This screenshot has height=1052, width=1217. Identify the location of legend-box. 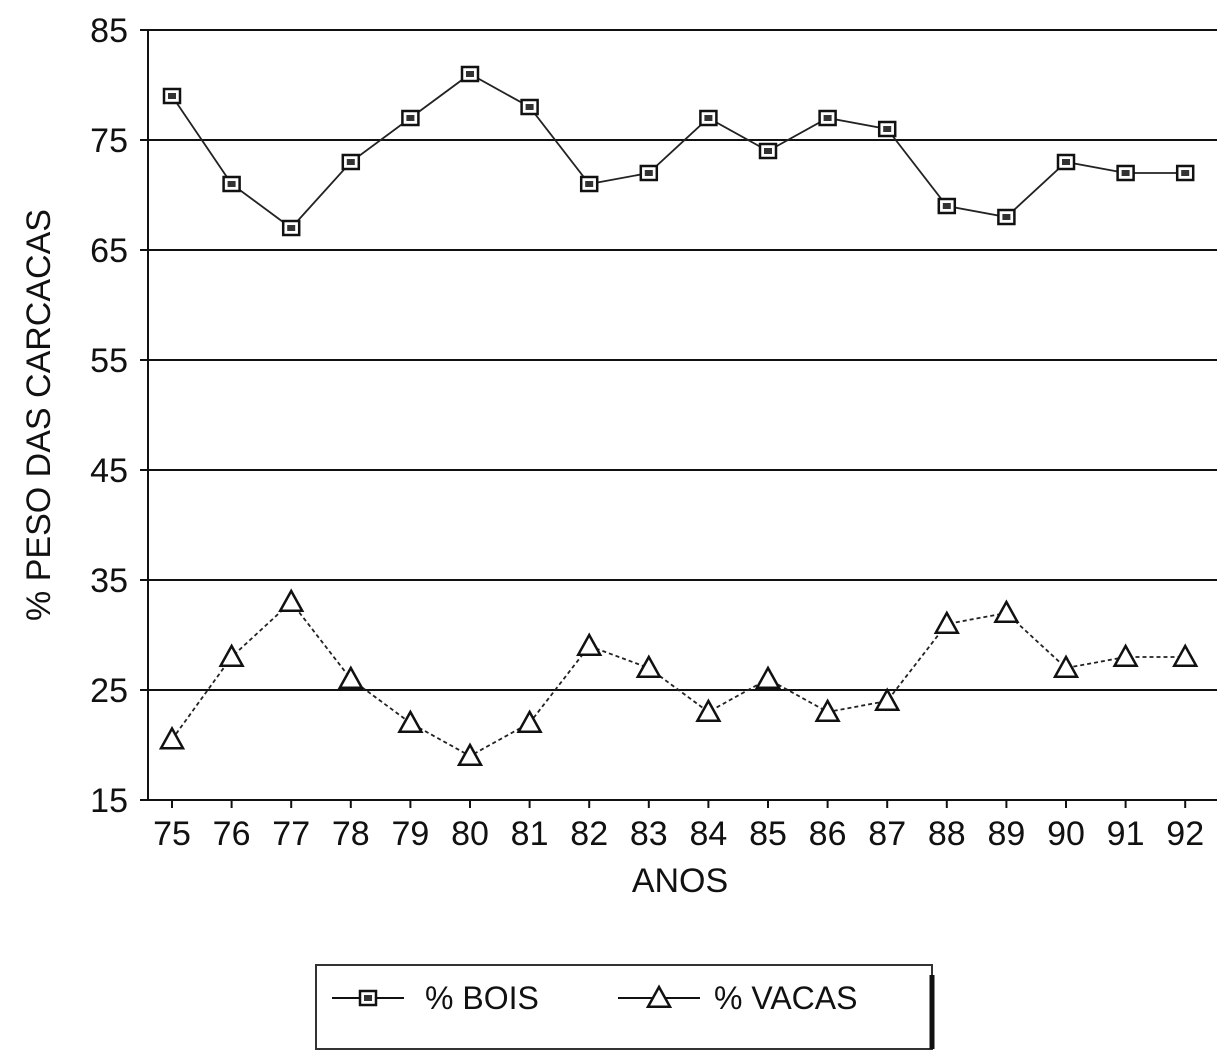
(624, 1007).